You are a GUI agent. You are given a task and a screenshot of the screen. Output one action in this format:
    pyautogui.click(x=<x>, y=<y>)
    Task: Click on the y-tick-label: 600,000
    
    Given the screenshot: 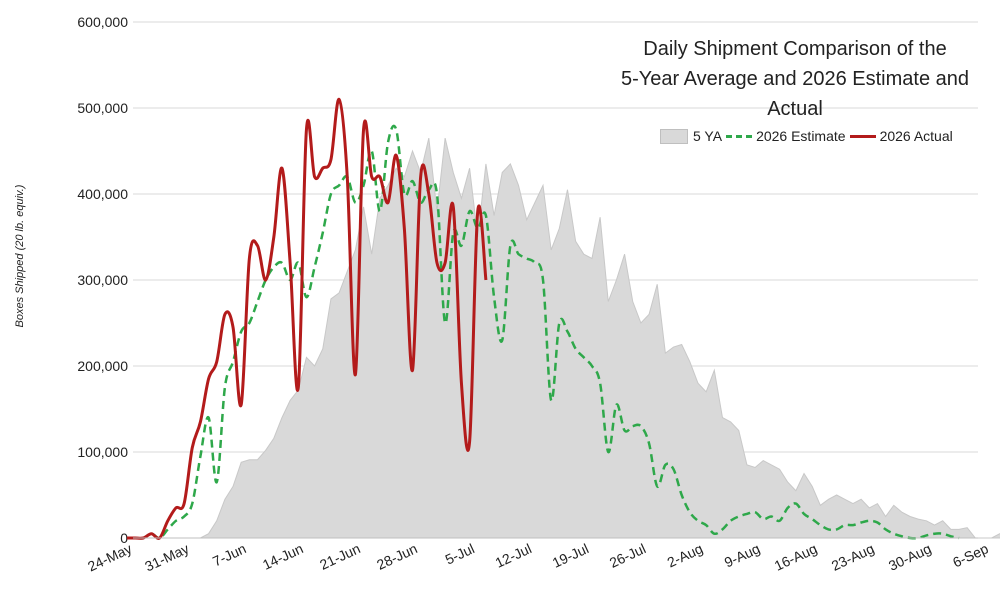 What is the action you would take?
    pyautogui.click(x=102, y=22)
    